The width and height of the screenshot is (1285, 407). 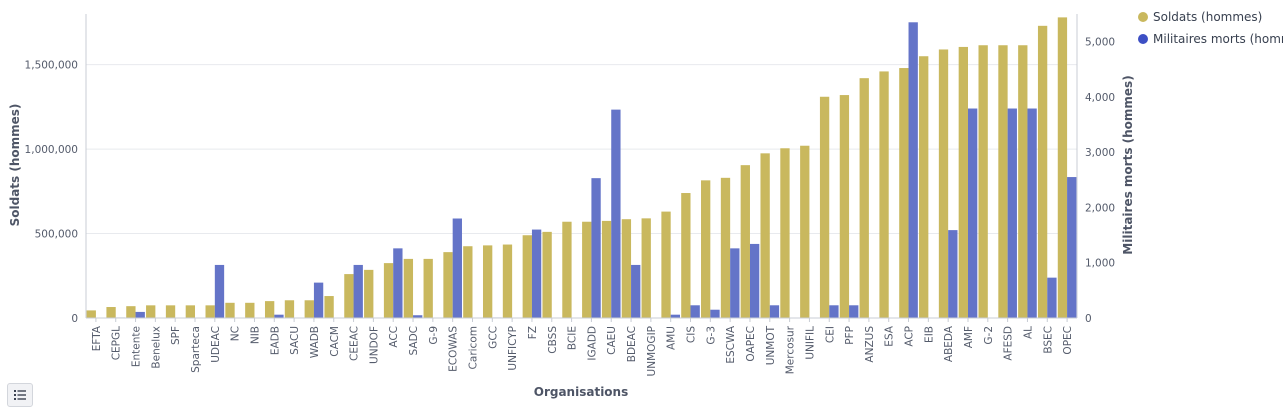 I want to click on right-tick-label: 1,000, so click(x=1100, y=264).